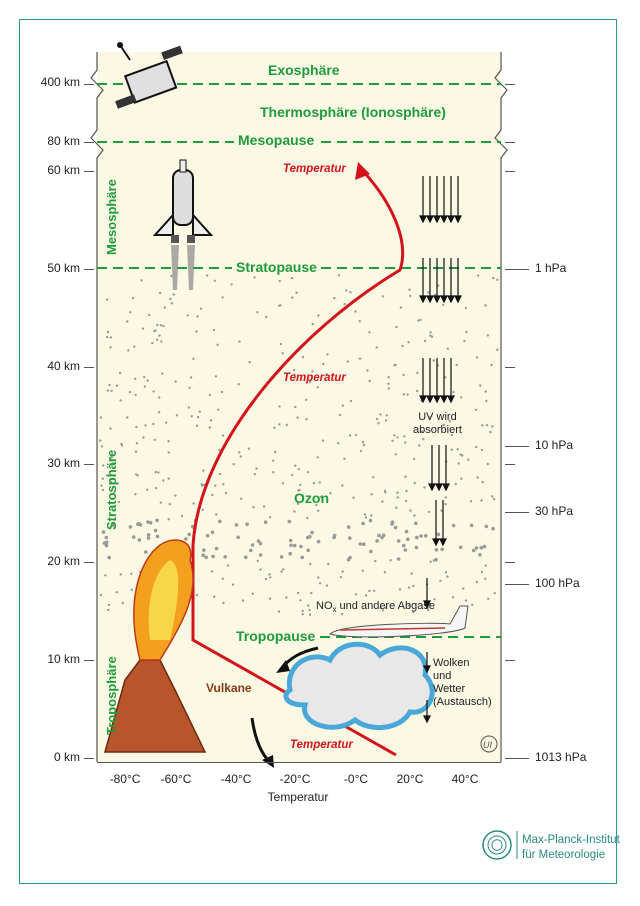 This screenshot has width=640, height=906. Describe the element at coordinates (63, 463) in the screenshot. I see `altitude-30km: 30 km` at that location.